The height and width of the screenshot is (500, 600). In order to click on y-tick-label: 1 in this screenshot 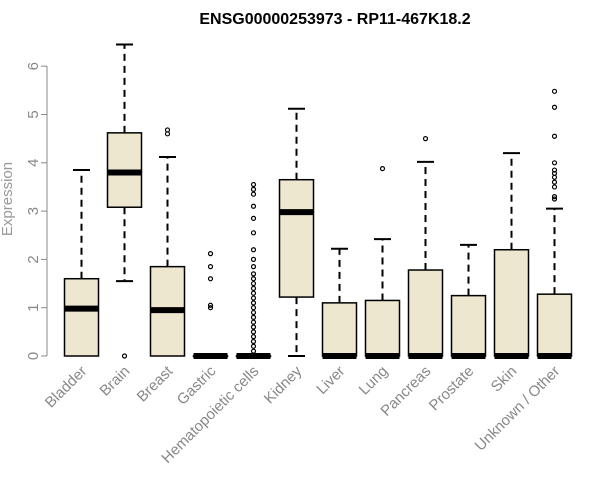, I will do `click(33, 308)`.